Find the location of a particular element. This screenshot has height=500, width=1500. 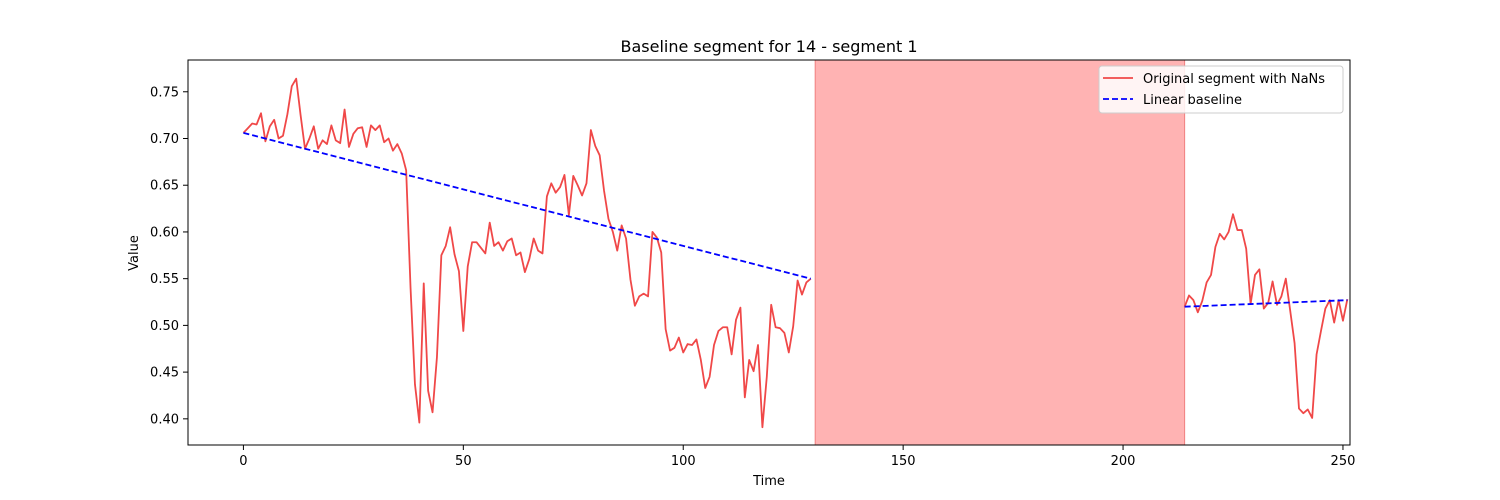

y-tick-label: 0.50 is located at coordinates (164, 326).